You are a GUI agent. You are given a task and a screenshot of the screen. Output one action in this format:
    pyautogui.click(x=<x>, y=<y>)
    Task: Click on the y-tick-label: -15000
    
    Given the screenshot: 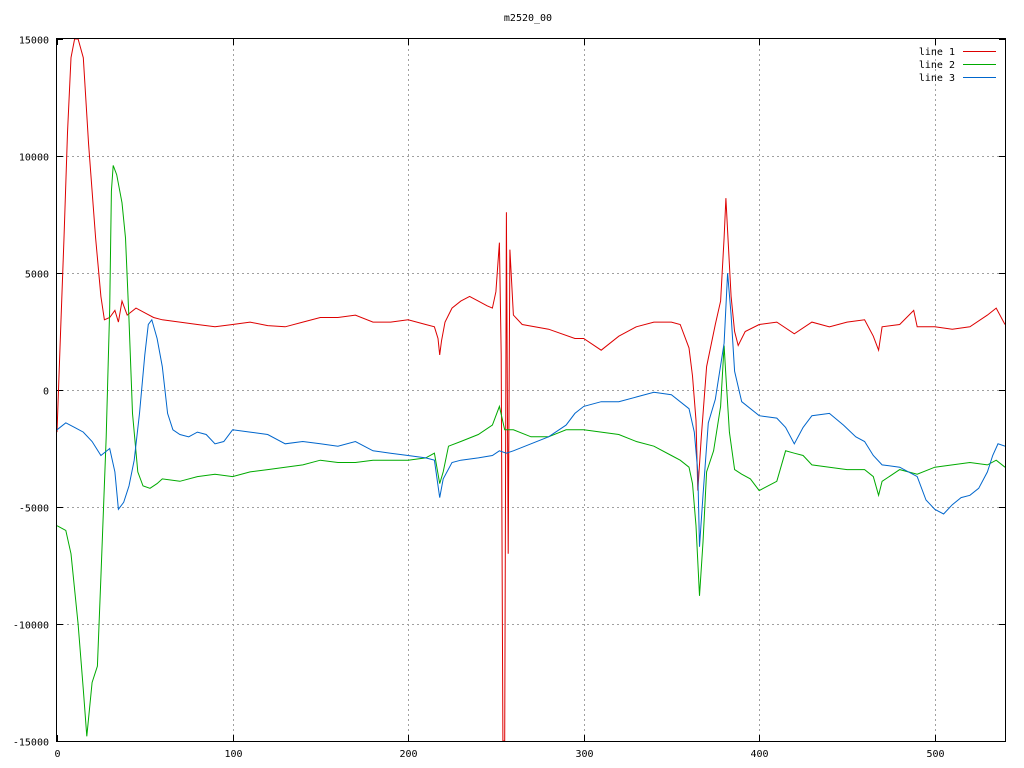 What is the action you would take?
    pyautogui.click(x=31, y=743)
    